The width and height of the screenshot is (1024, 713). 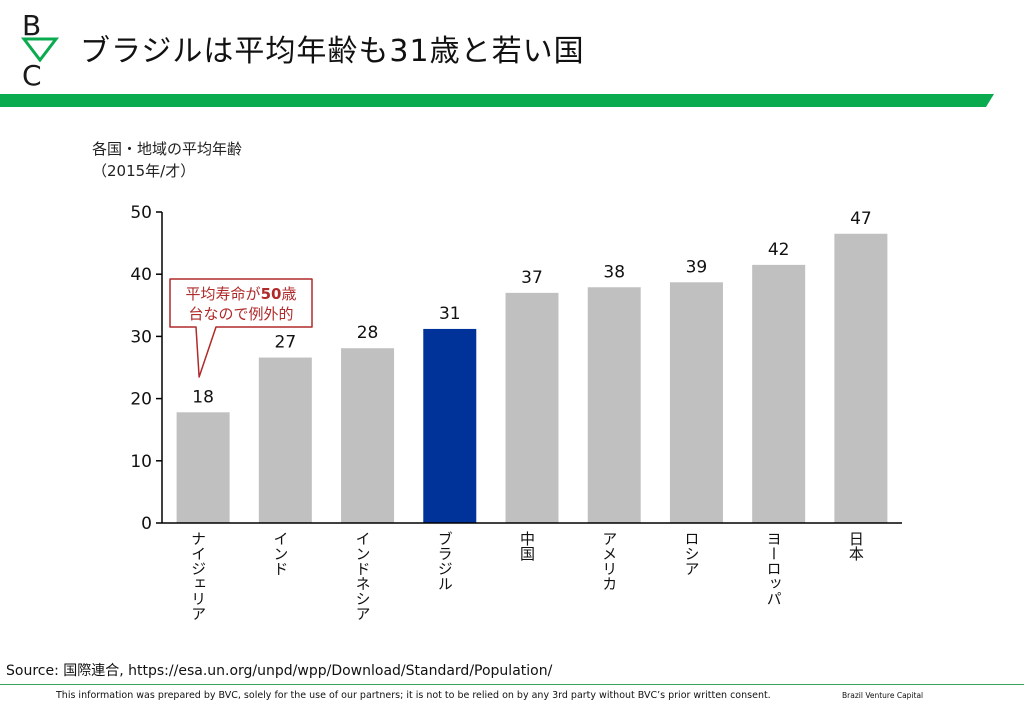 I want to click on bar-value-label: 31, so click(x=450, y=314).